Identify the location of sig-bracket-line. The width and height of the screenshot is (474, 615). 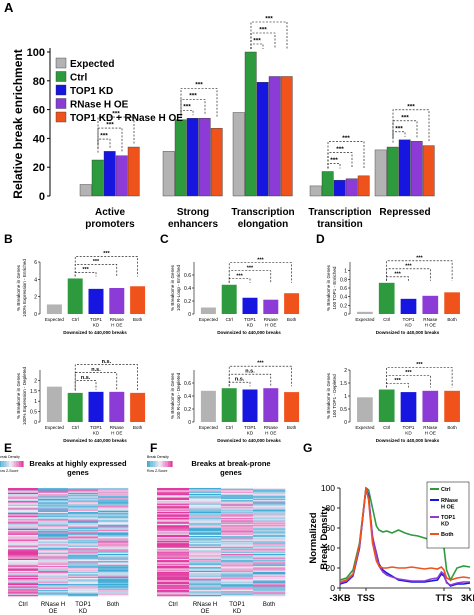
(106, 266).